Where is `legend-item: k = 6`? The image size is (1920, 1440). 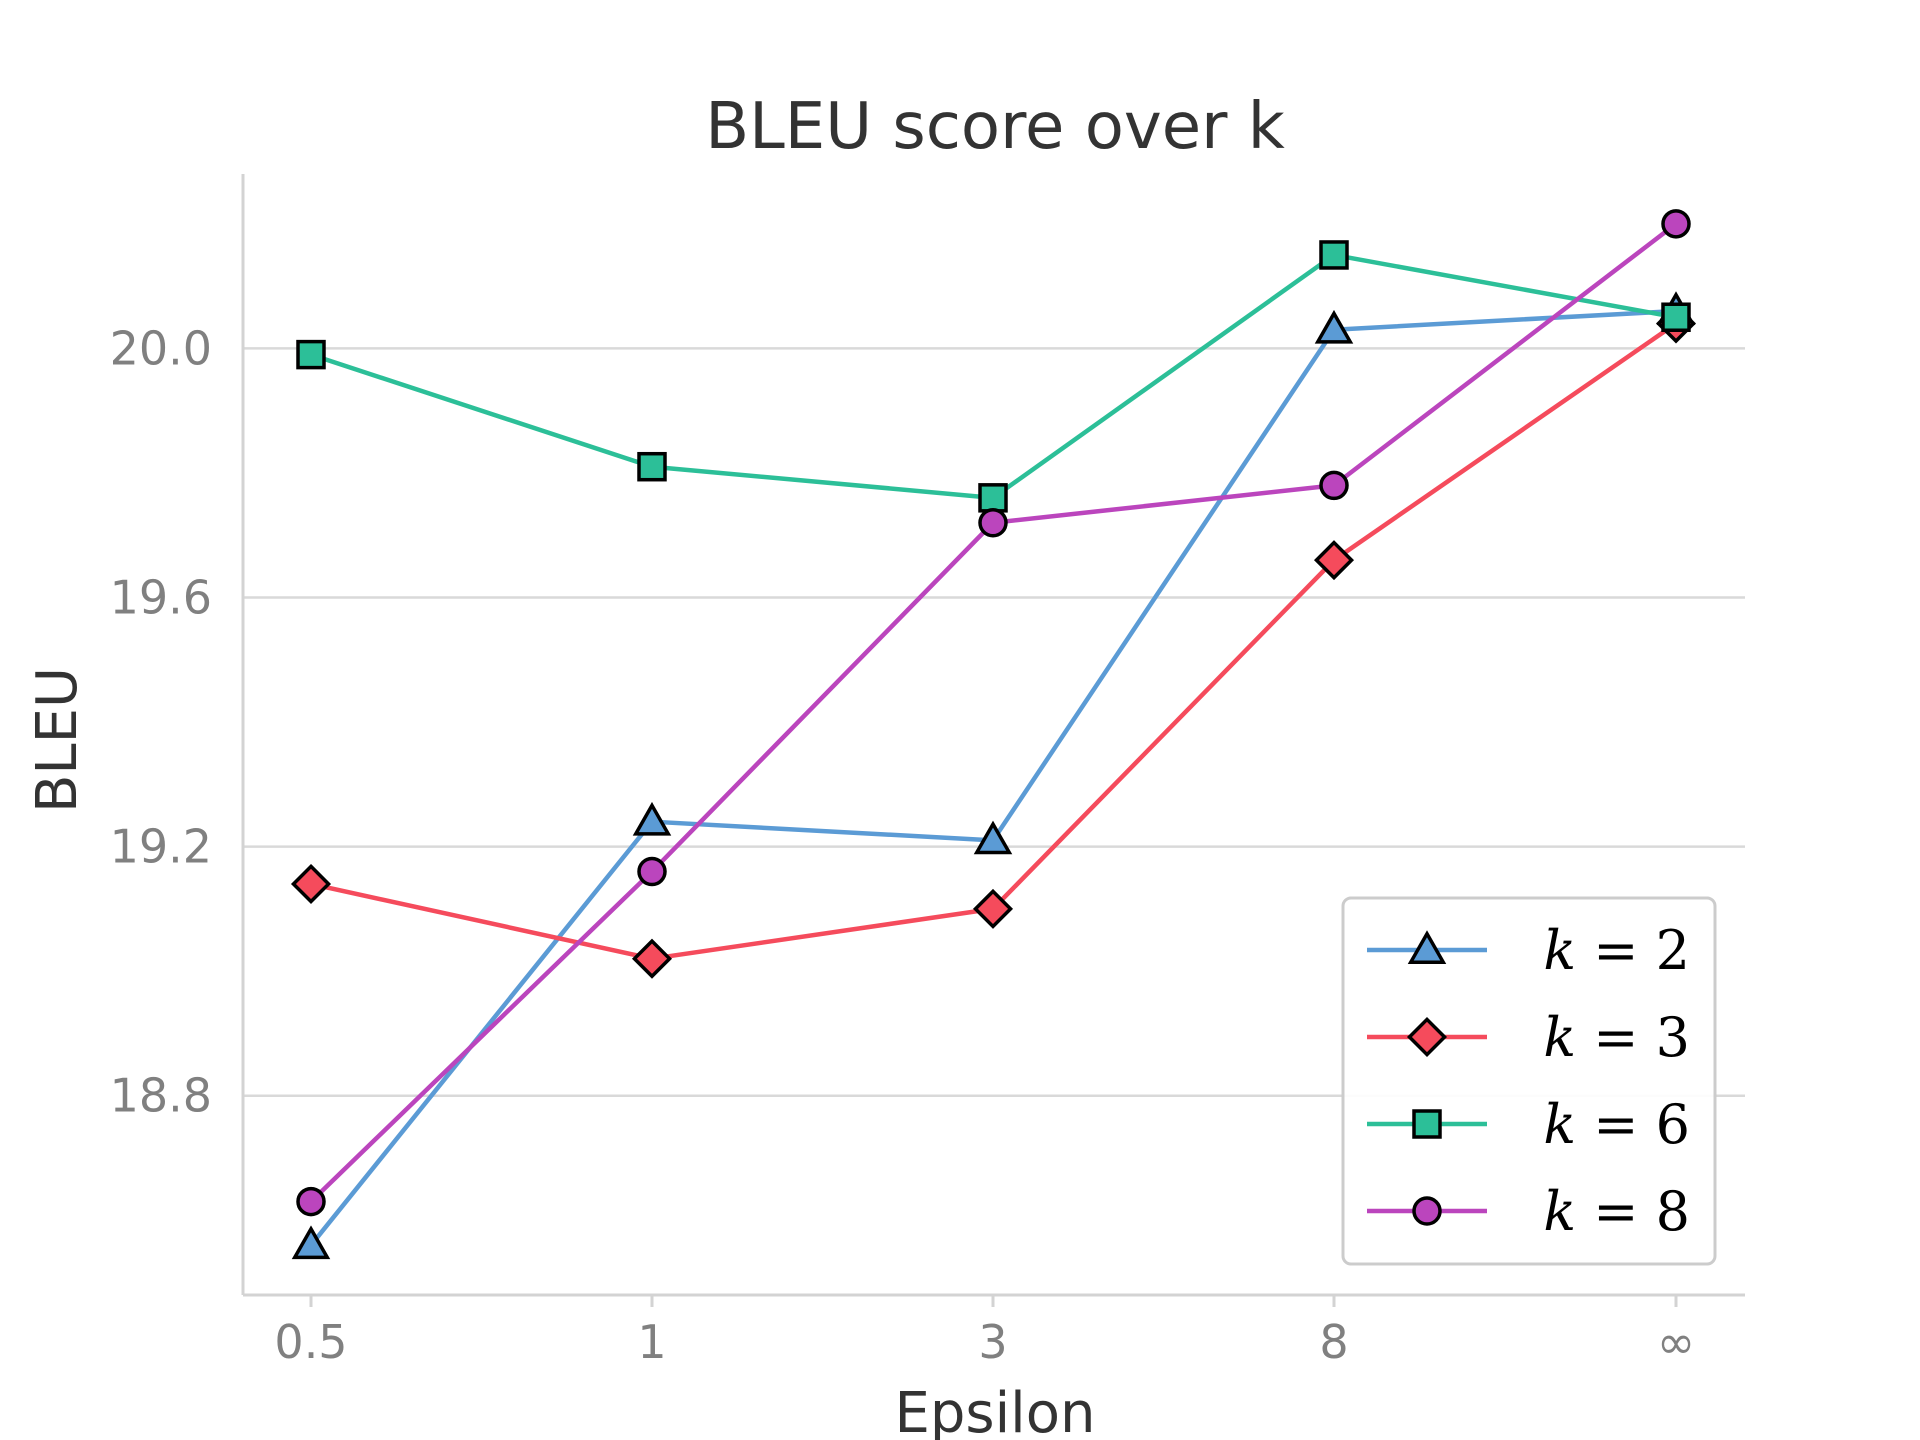
legend-item: k = 6 is located at coordinates (1528, 1124).